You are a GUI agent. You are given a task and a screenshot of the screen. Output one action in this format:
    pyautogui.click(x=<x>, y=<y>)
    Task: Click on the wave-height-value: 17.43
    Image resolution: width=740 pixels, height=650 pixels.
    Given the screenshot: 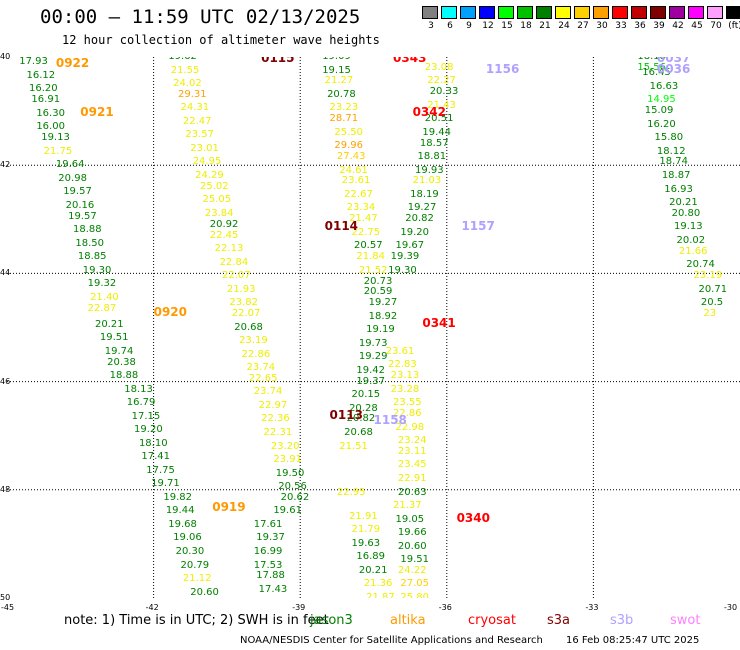 What is the action you would take?
    pyautogui.click(x=273, y=589)
    